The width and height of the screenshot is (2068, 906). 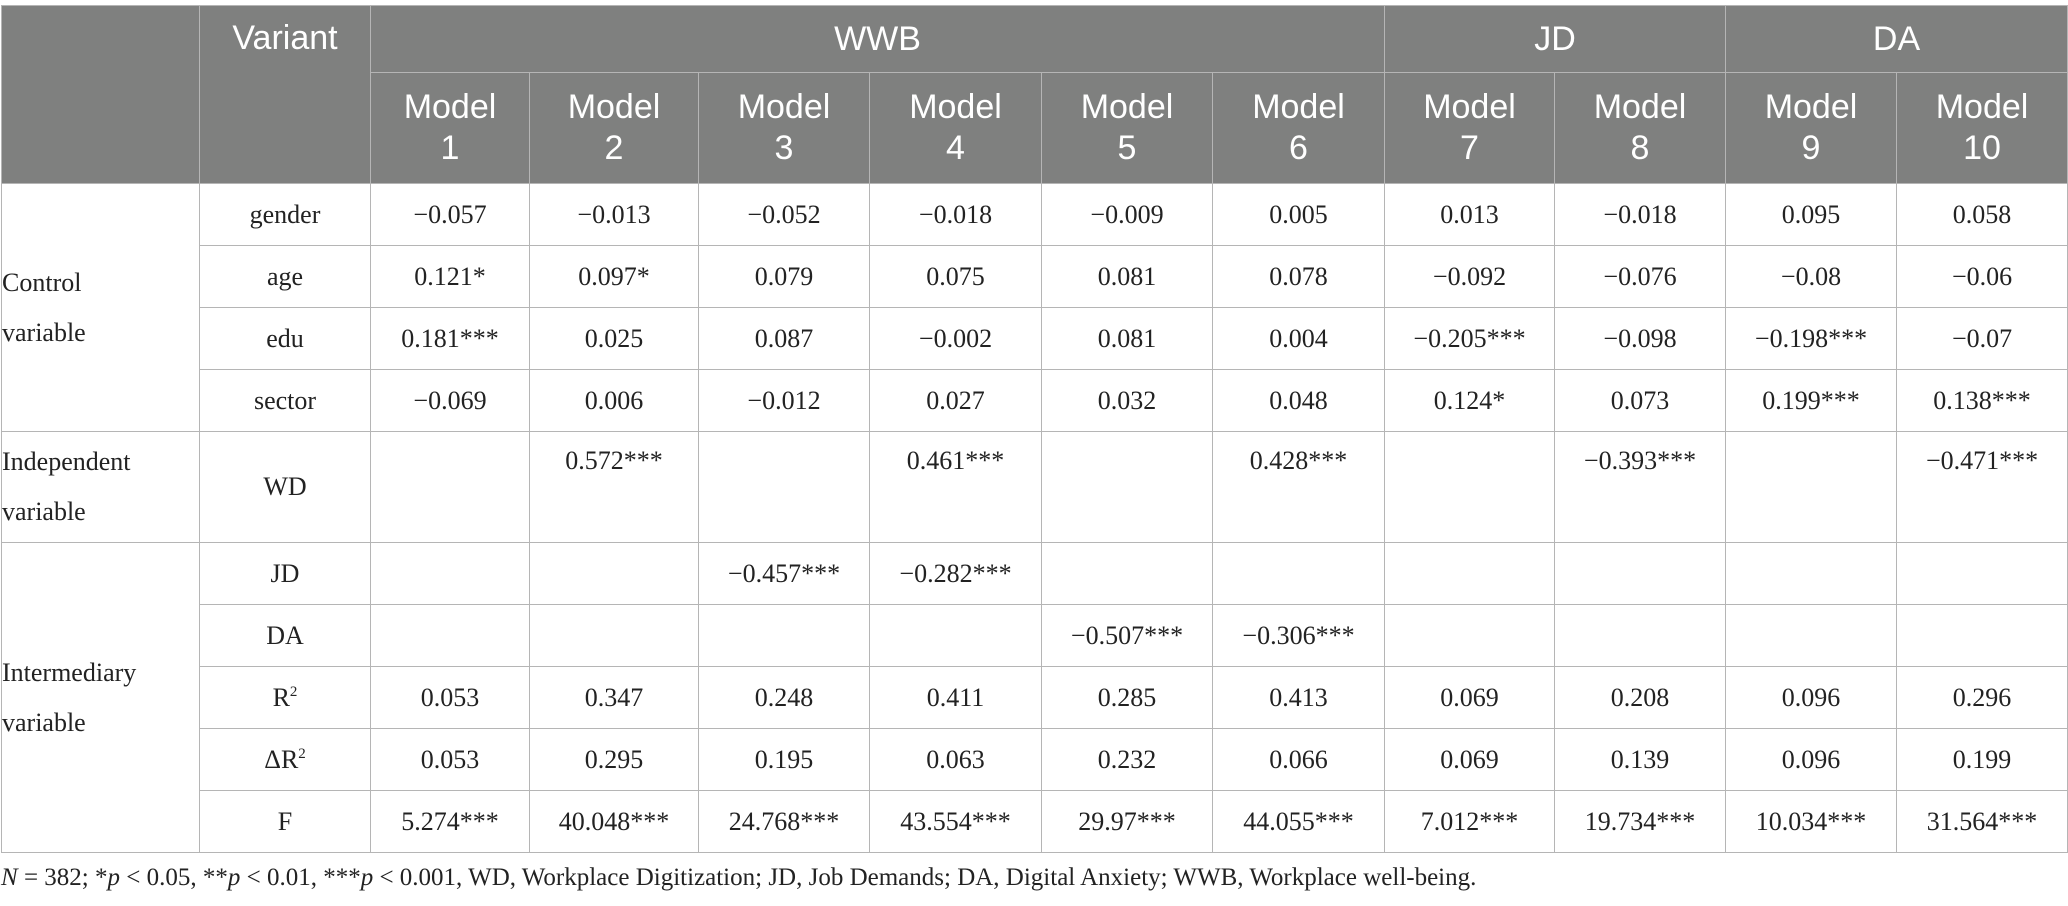 I want to click on header-model-9: Model 9, so click(x=1811, y=128).